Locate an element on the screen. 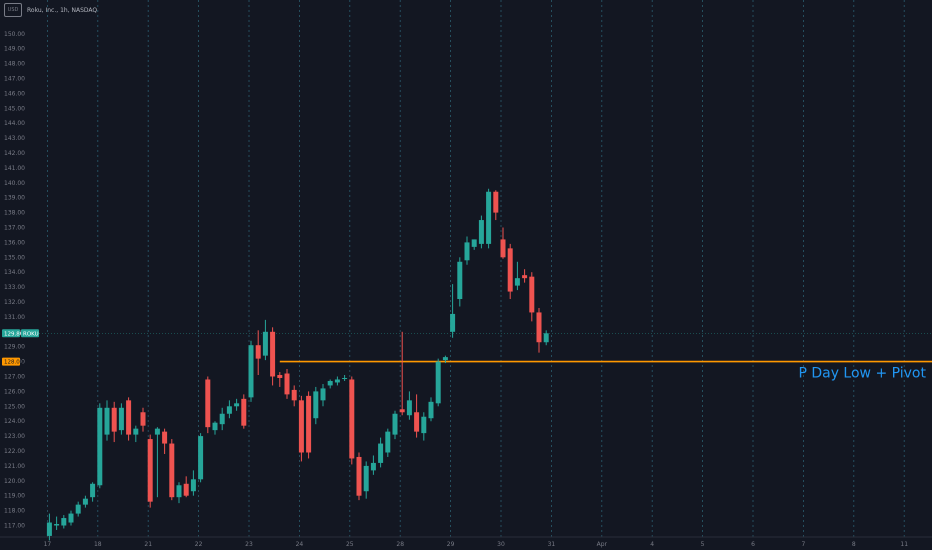 The height and width of the screenshot is (550, 932). y-tick-label: 144.00 is located at coordinates (14, 123).